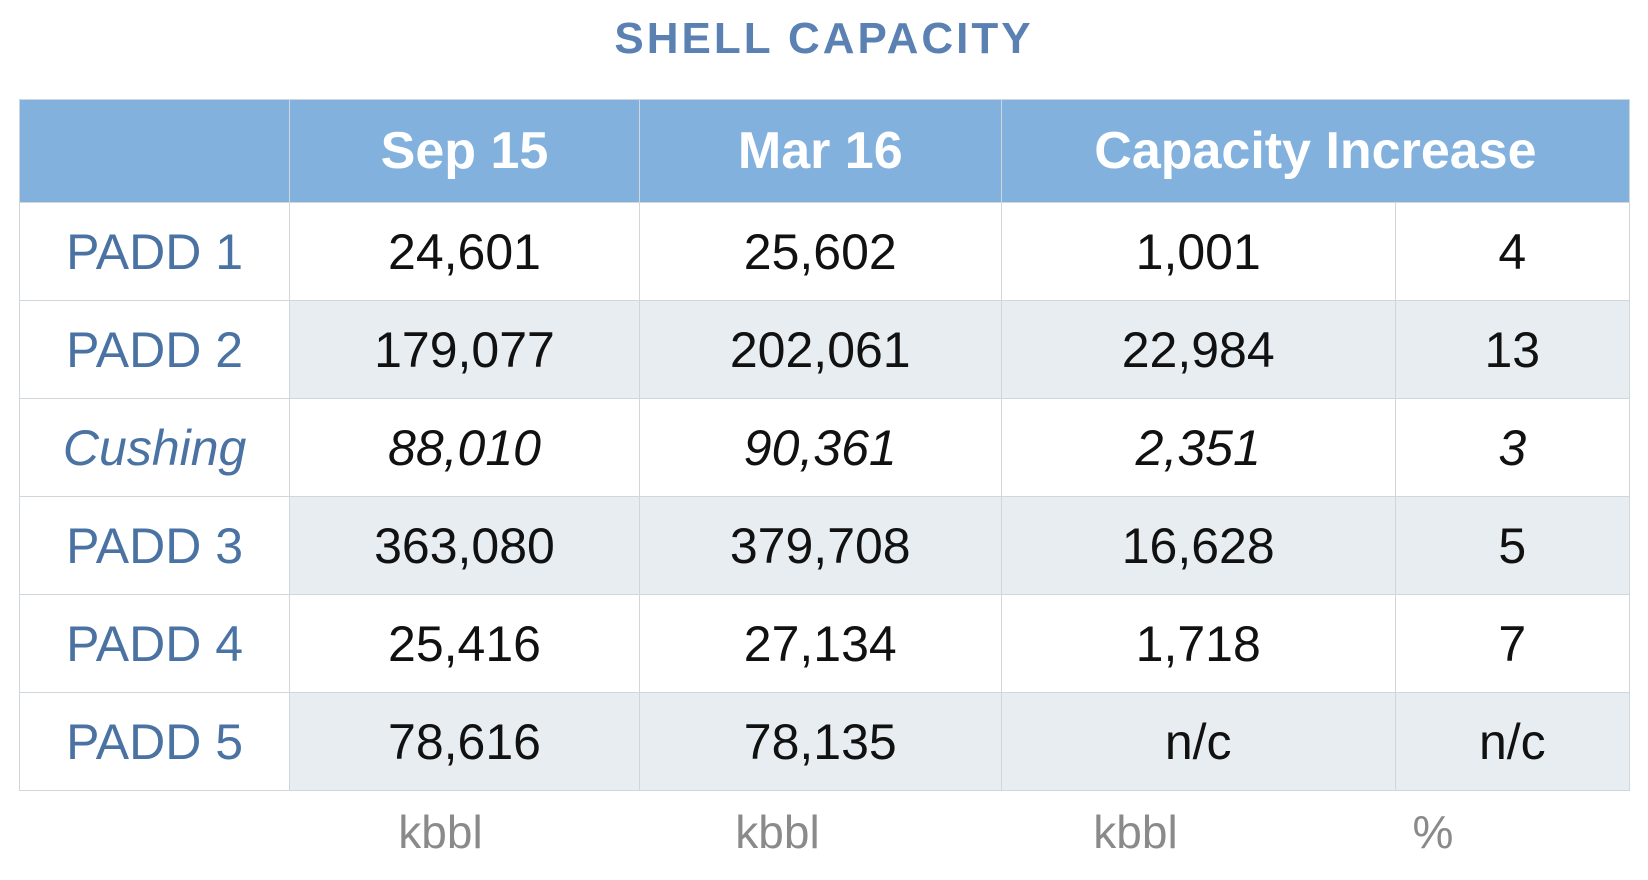  What do you see at coordinates (464, 251) in the screenshot?
I see `cell-sep-15: 24,601` at bounding box center [464, 251].